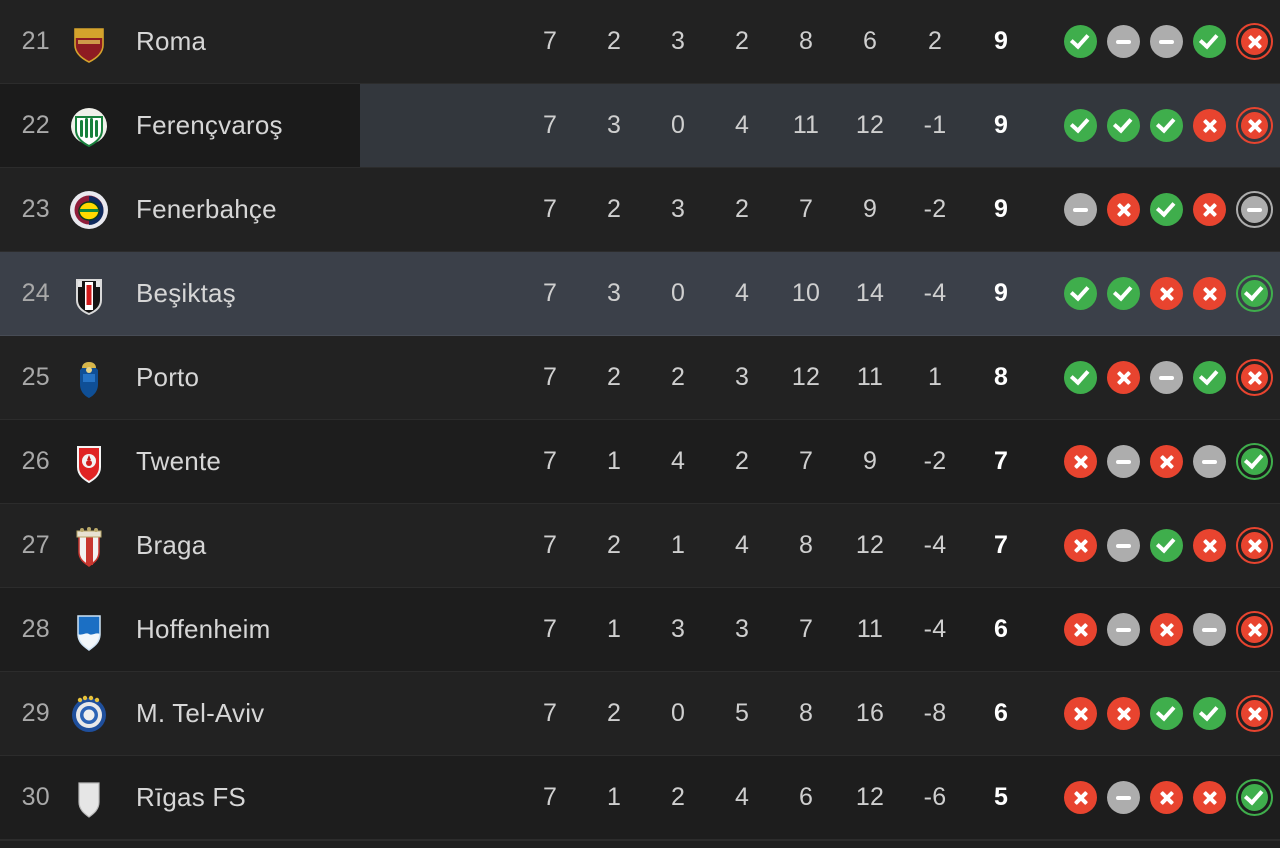  Describe the element at coordinates (640, 546) in the screenshot. I see `table-row: 27 Braga 7 2 1 4 8 12 -4 7` at that location.